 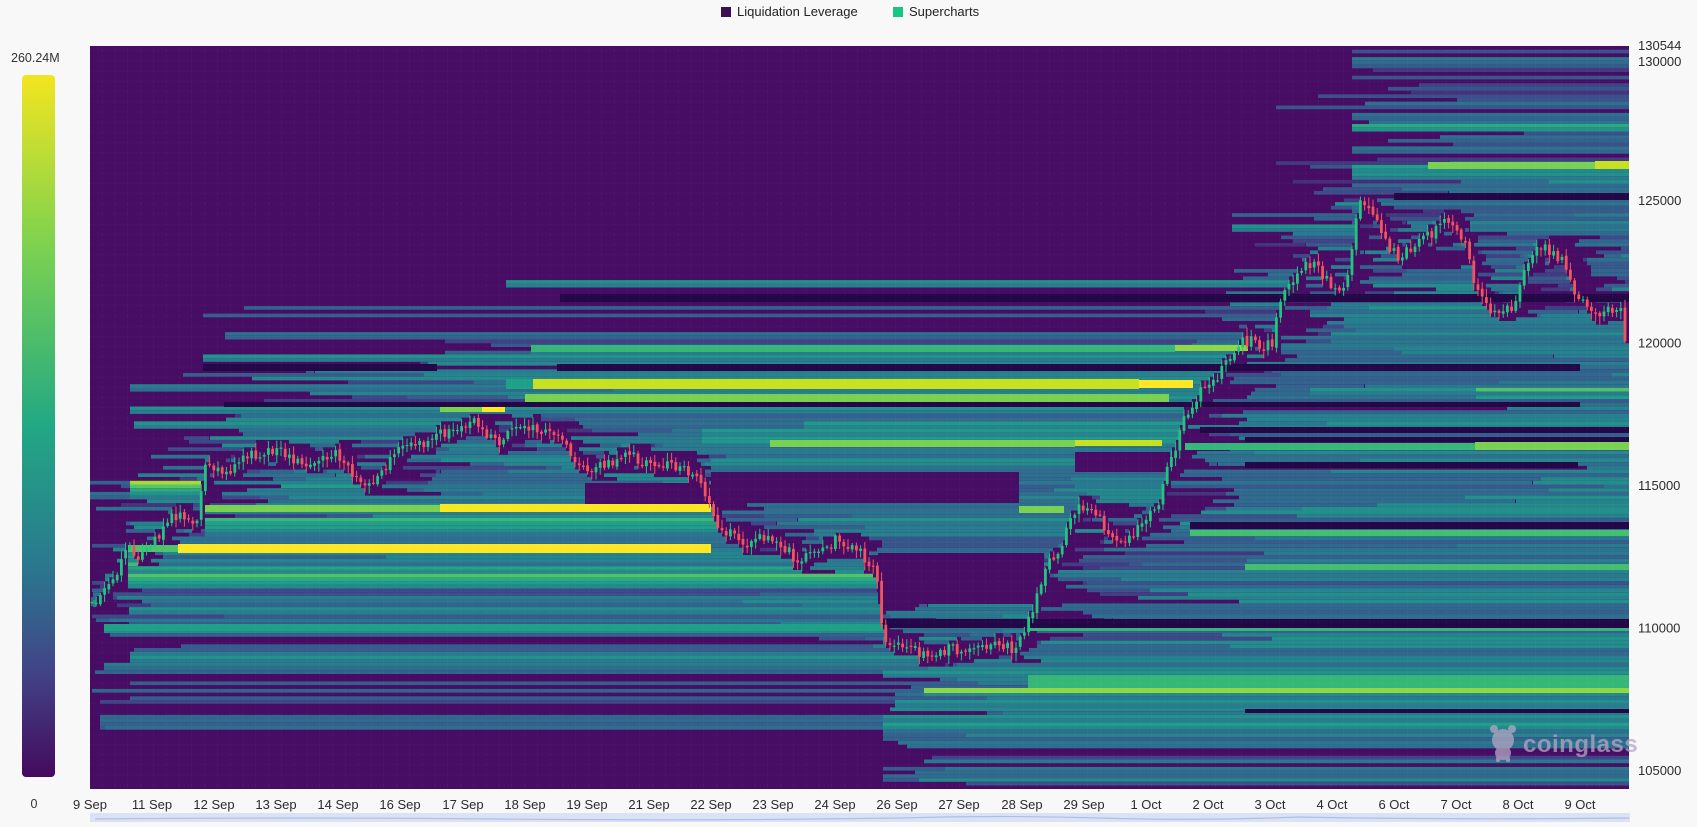 I want to click on svg-text: Supercharts, so click(x=944, y=11).